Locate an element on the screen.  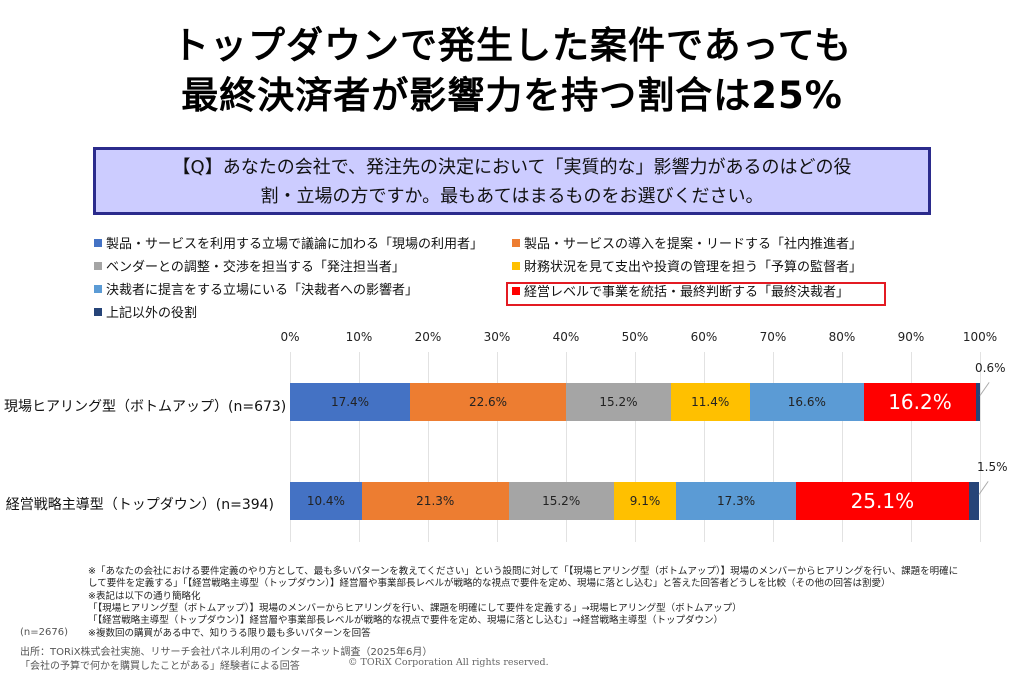
legend-item: ベンダーとの調整・交渉を担当する「発注担当者」 is located at coordinates (249, 268).